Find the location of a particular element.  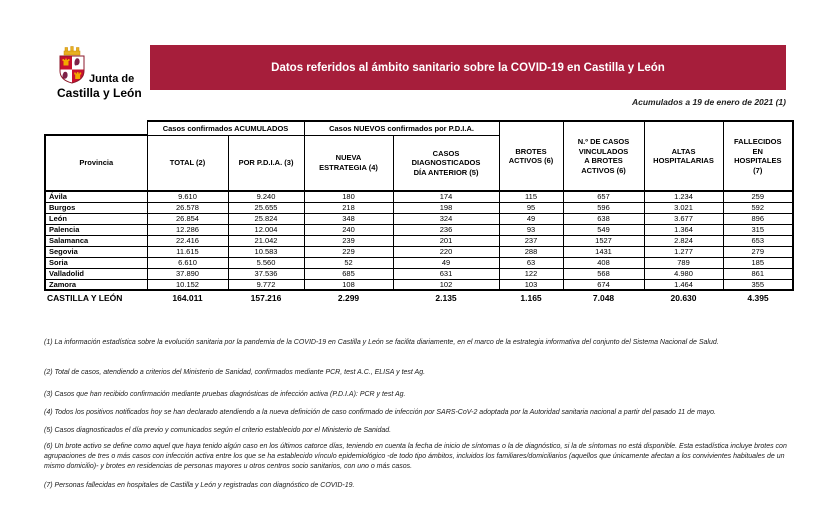

value-cell: 218 is located at coordinates (348, 207).